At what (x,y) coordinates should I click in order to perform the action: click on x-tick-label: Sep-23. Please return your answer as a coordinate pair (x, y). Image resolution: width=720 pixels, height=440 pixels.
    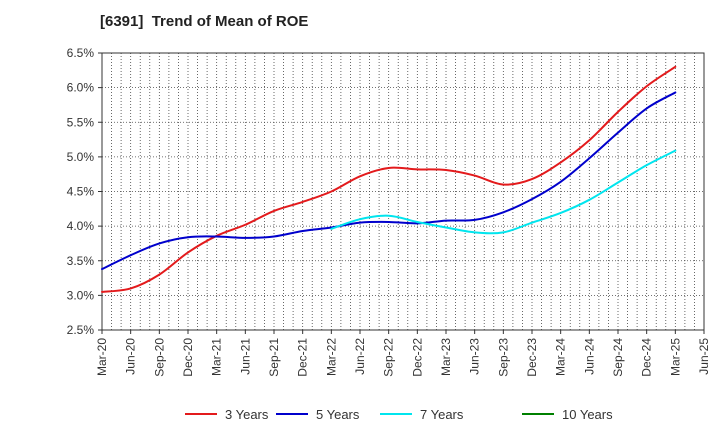
    Looking at the image, I should click on (503, 357).